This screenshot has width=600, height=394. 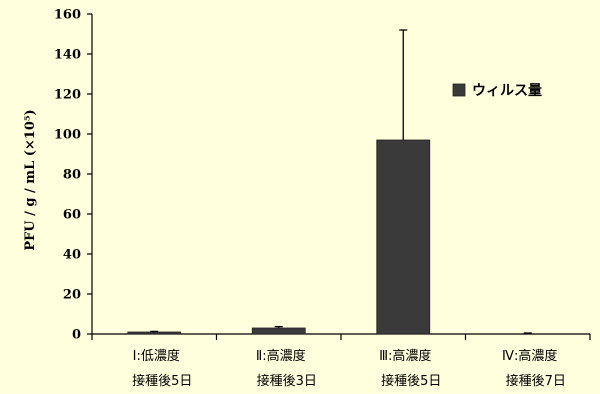 What do you see at coordinates (76, 335) in the screenshot?
I see `y-tick-label: 0` at bounding box center [76, 335].